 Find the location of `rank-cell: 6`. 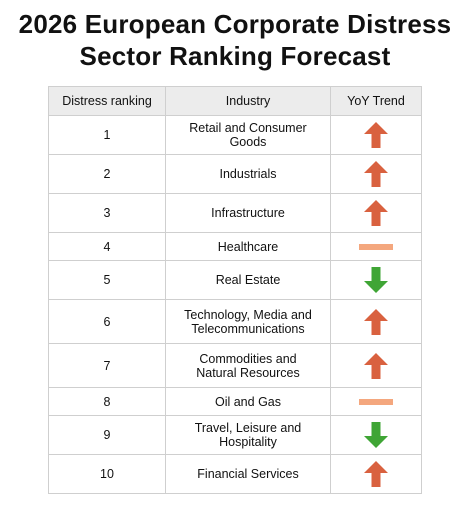

rank-cell: 6 is located at coordinates (107, 321).